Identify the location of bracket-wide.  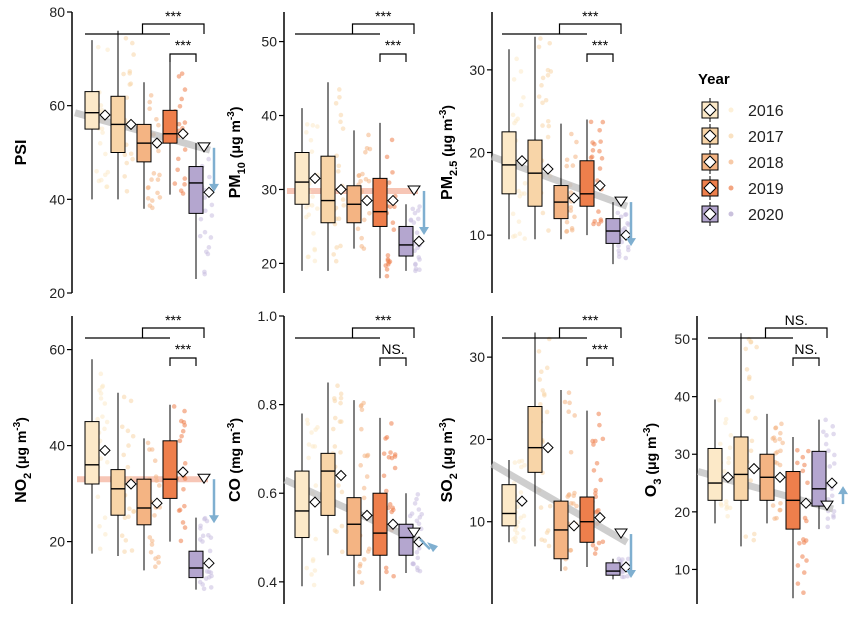
(383, 28).